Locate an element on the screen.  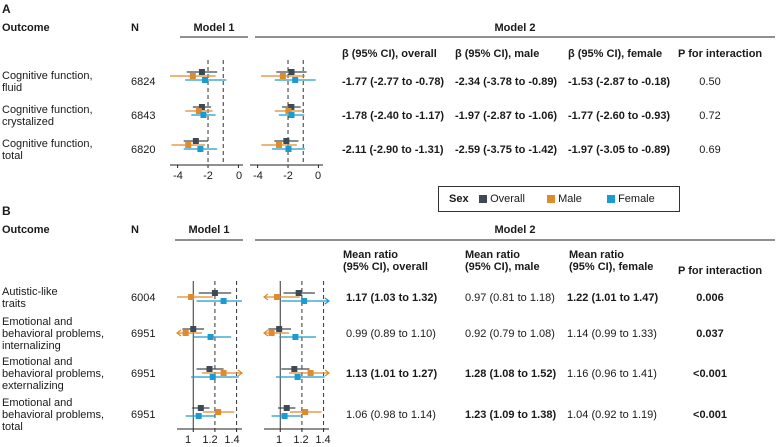
panel-b-col-overall: Mean ratio (95% CI), overall is located at coordinates (385, 261).